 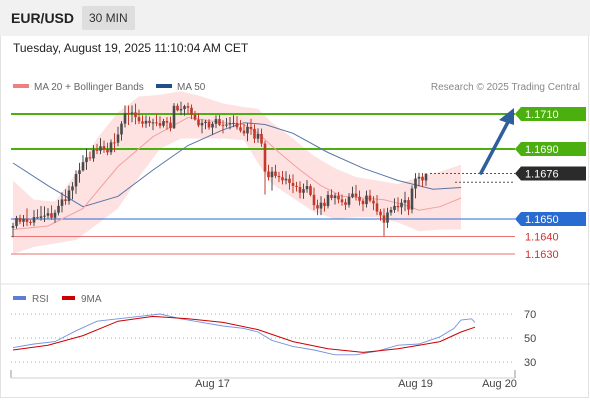 What do you see at coordinates (550, 219) in the screenshot?
I see `price-label-1-1650: 1.1650` at bounding box center [550, 219].